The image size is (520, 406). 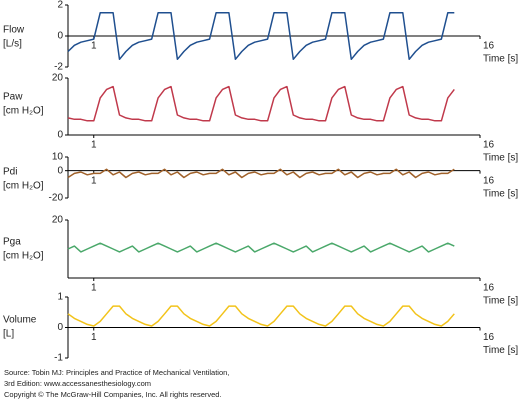 What do you see at coordinates (58, 67) in the screenshot?
I see `y-tick-label: -2` at bounding box center [58, 67].